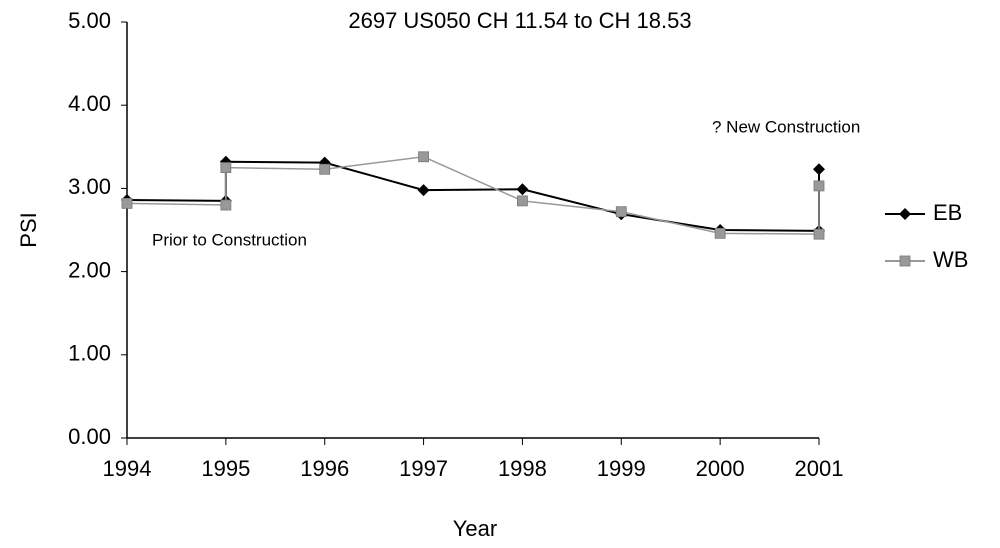  What do you see at coordinates (89, 103) in the screenshot?
I see `y-tick-label: 4.00` at bounding box center [89, 103].